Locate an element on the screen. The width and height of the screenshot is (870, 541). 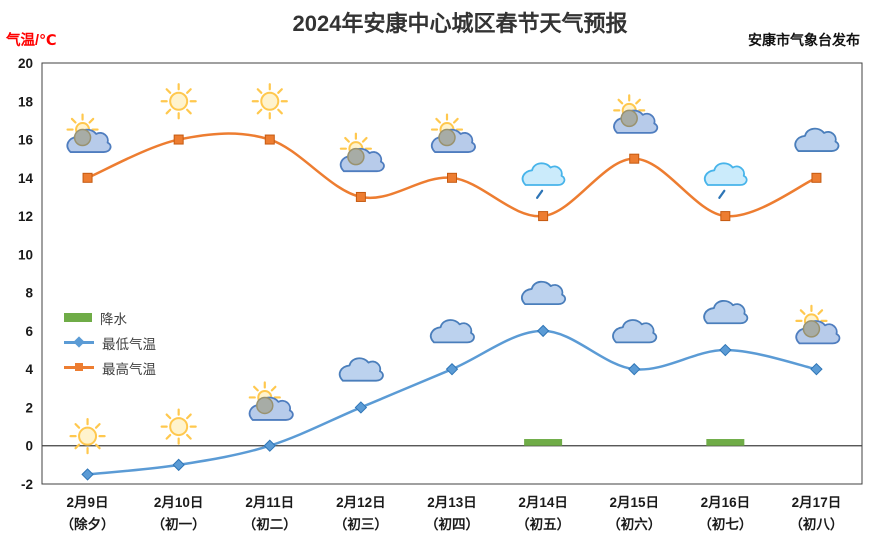
chart-title: 2024年安康中心城区春节天气预报 is located at coordinates (460, 23).